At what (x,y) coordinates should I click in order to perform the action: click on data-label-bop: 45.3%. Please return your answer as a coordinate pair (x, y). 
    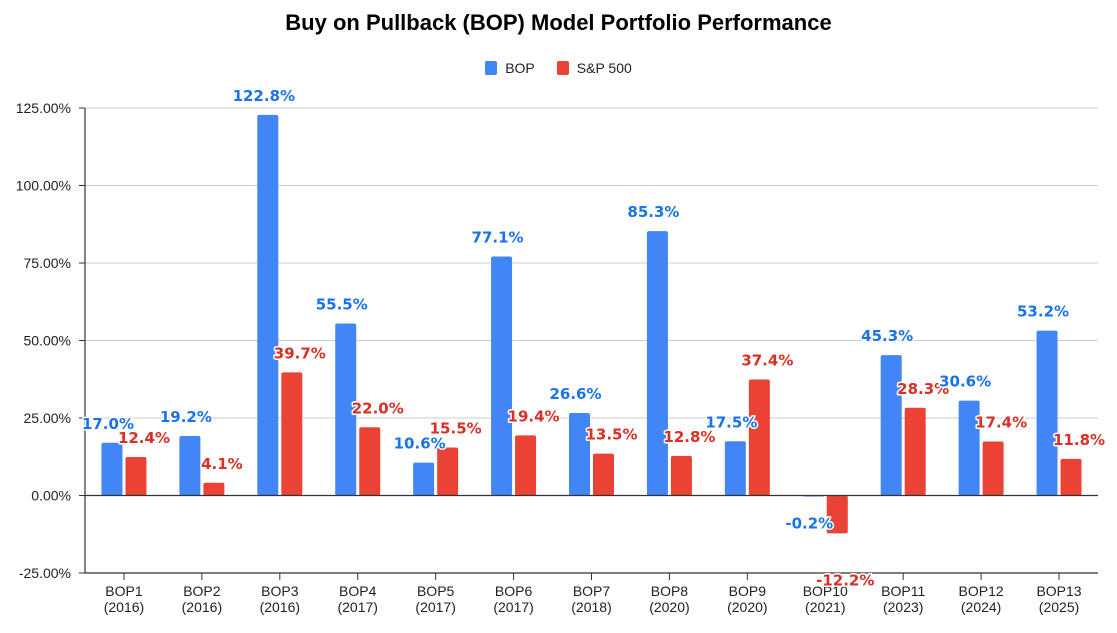
    Looking at the image, I should click on (887, 336).